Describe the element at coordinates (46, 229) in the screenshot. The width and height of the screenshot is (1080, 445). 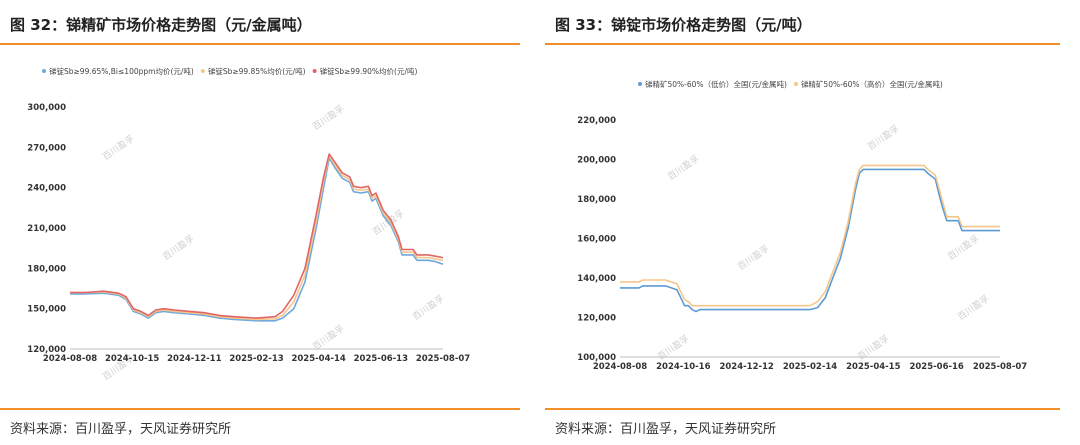
I see `y-tick-label: 210,000` at that location.